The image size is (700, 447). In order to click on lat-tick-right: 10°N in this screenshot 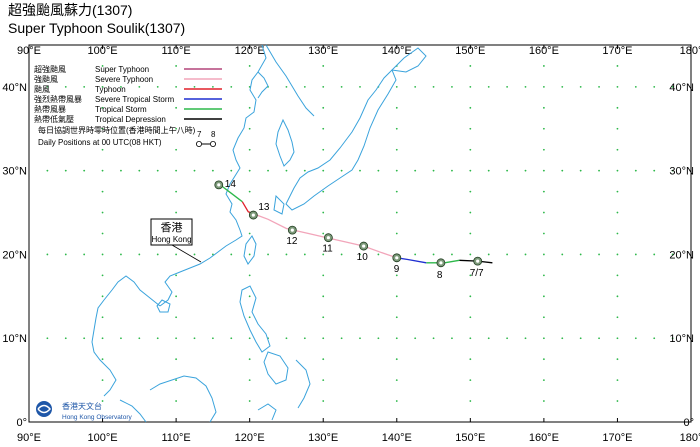, I will do `click(681, 339)`.